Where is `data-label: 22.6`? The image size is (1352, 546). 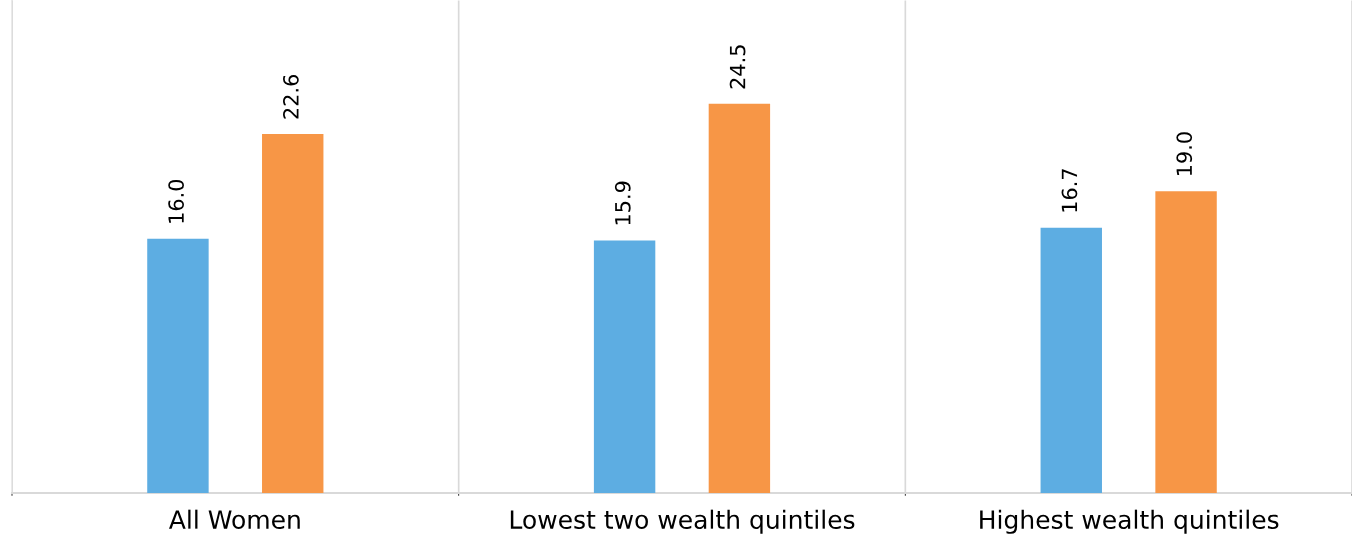 data-label: 22.6 is located at coordinates (291, 97).